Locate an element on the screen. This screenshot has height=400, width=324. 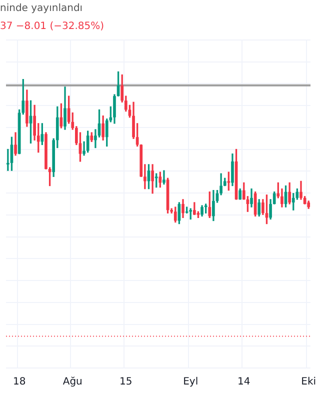
x-tick-label: 15 is located at coordinates (126, 382).